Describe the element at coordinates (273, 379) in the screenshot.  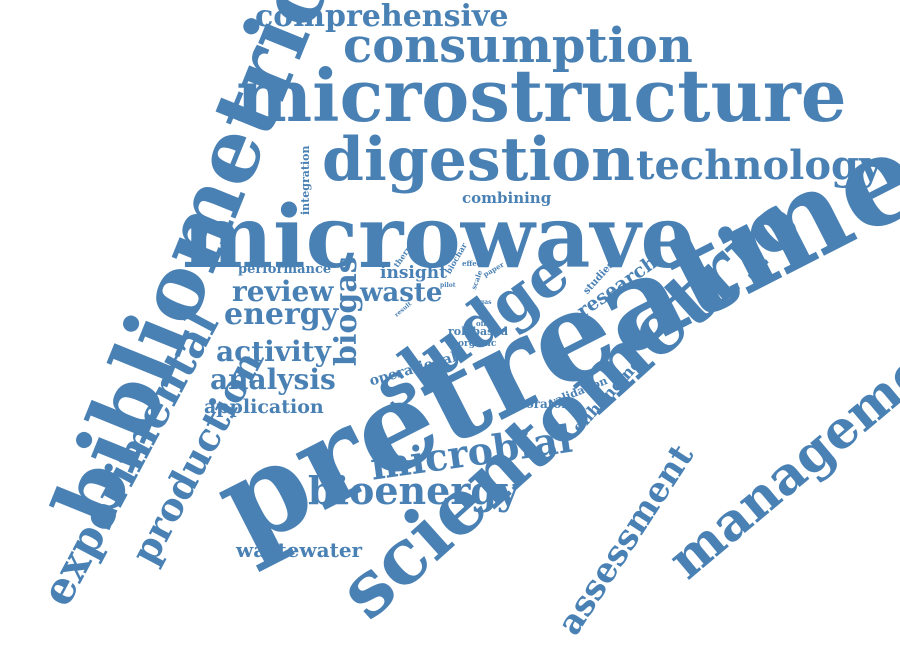
I see `word-analysis: analysis` at that location.